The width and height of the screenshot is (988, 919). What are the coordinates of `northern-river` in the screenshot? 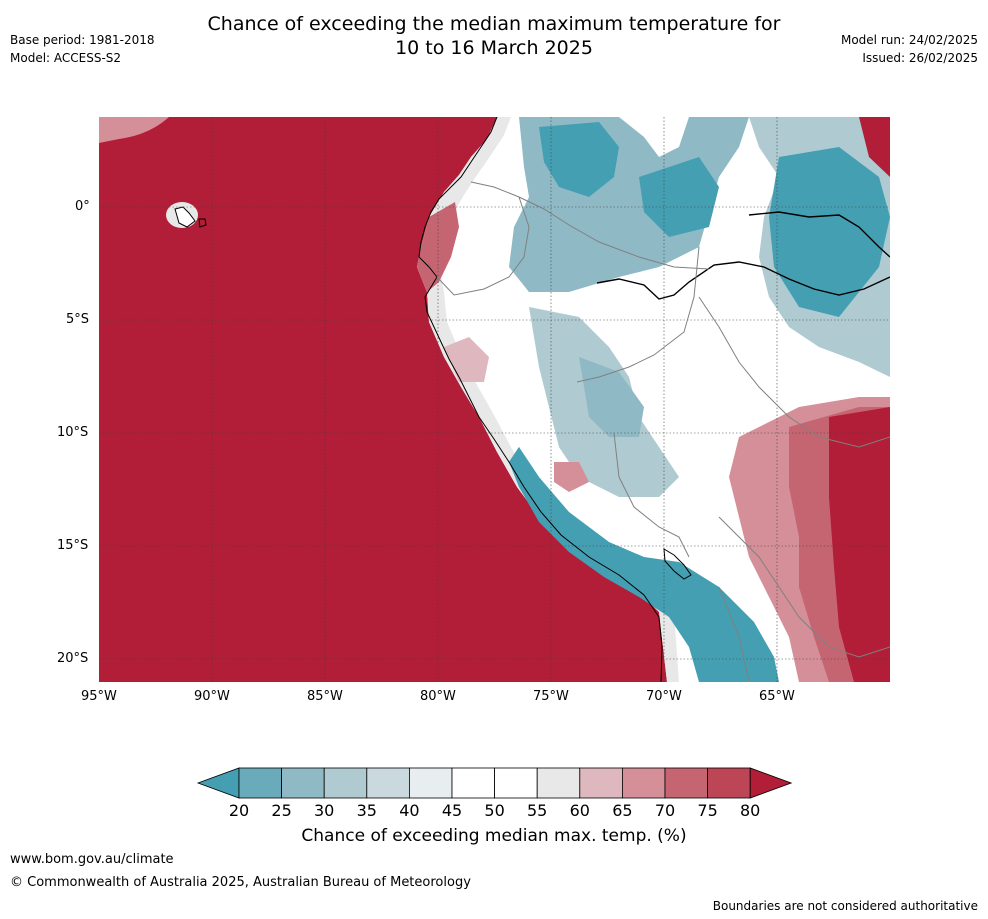 It's located at (819, 234).